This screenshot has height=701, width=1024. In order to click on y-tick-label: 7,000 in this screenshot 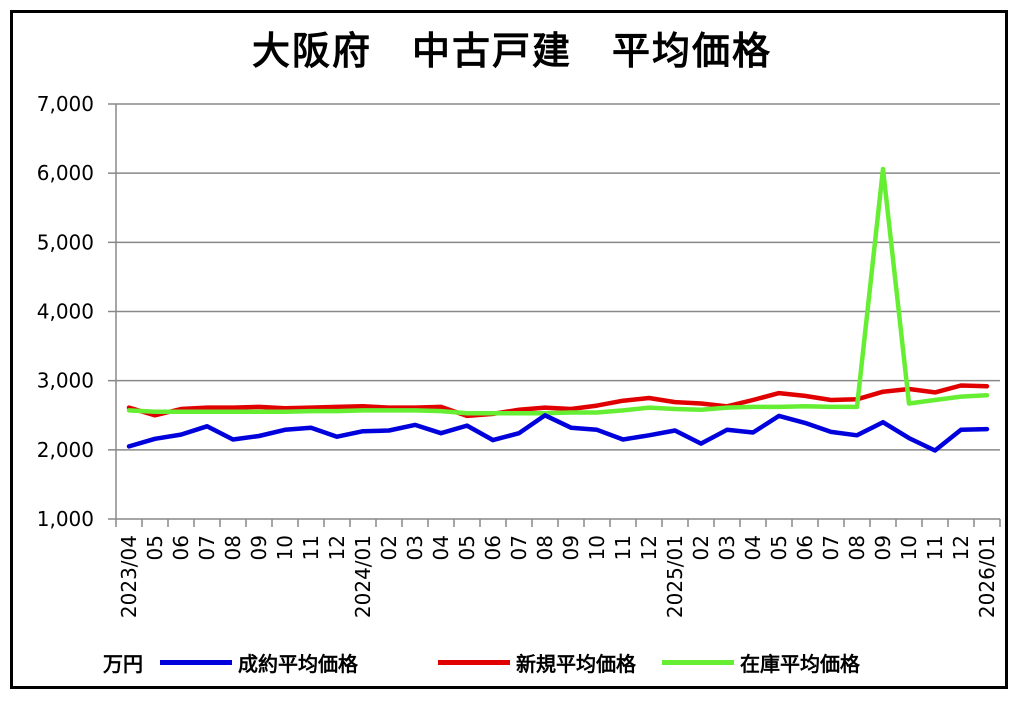, I will do `click(65, 104)`.